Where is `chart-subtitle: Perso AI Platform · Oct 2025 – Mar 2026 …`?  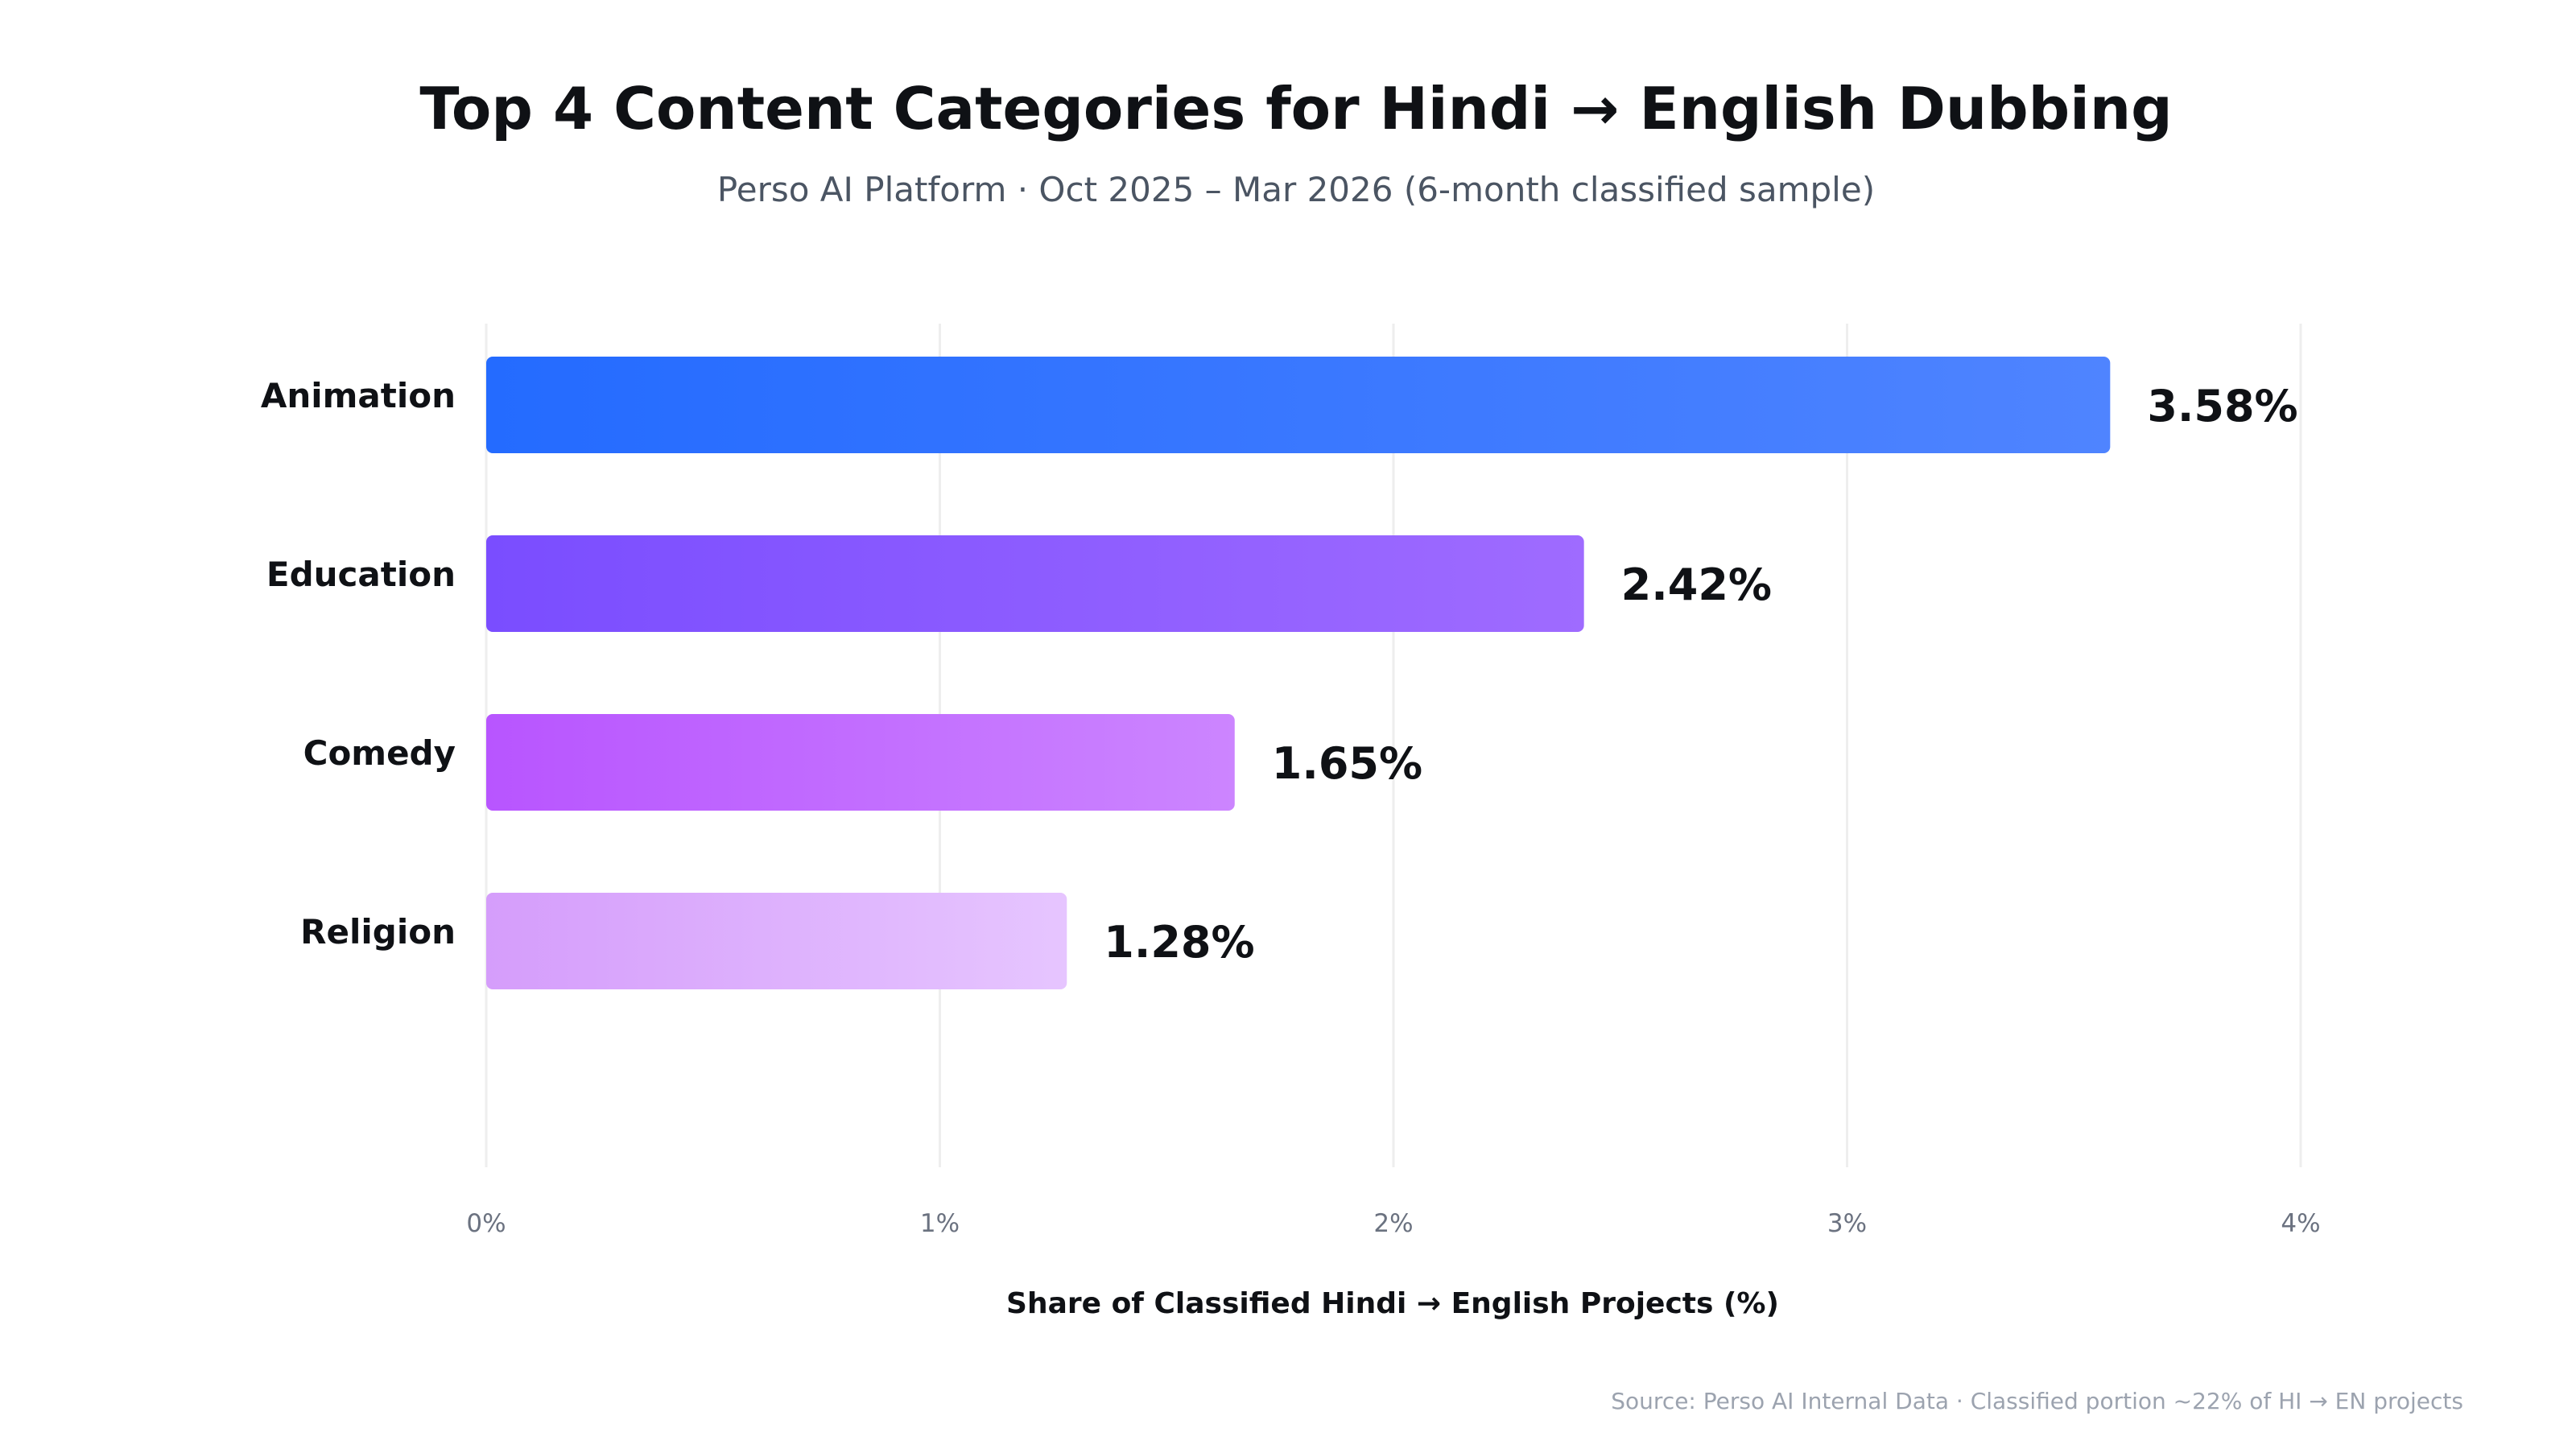 chart-subtitle: Perso AI Platform · Oct 2025 – Mar 2026 … is located at coordinates (1296, 189).